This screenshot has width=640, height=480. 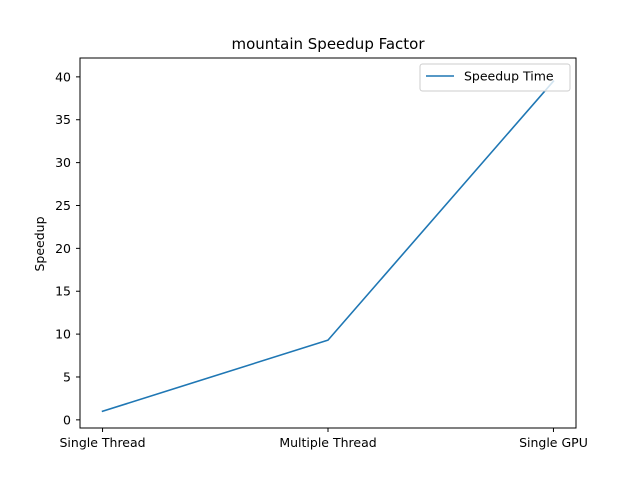 What do you see at coordinates (63, 248) in the screenshot?
I see `y-tick-label: 20` at bounding box center [63, 248].